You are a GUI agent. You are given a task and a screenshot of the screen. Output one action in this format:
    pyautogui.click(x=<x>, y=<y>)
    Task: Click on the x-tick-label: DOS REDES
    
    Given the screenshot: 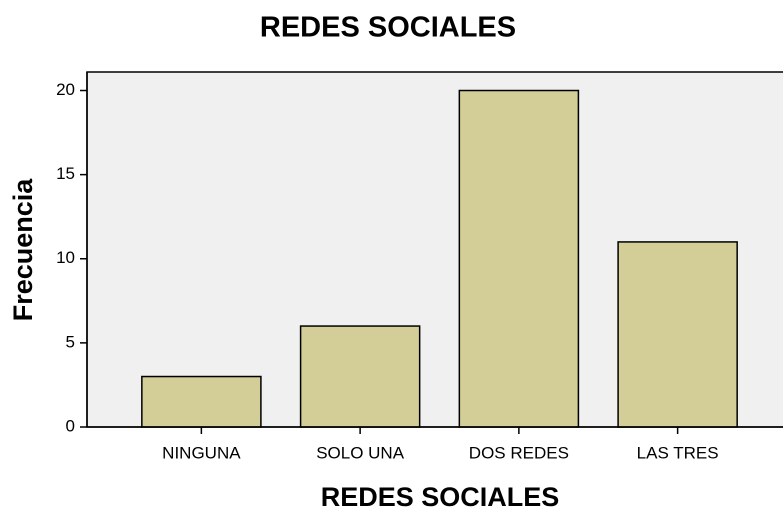 What is the action you would take?
    pyautogui.click(x=519, y=452)
    